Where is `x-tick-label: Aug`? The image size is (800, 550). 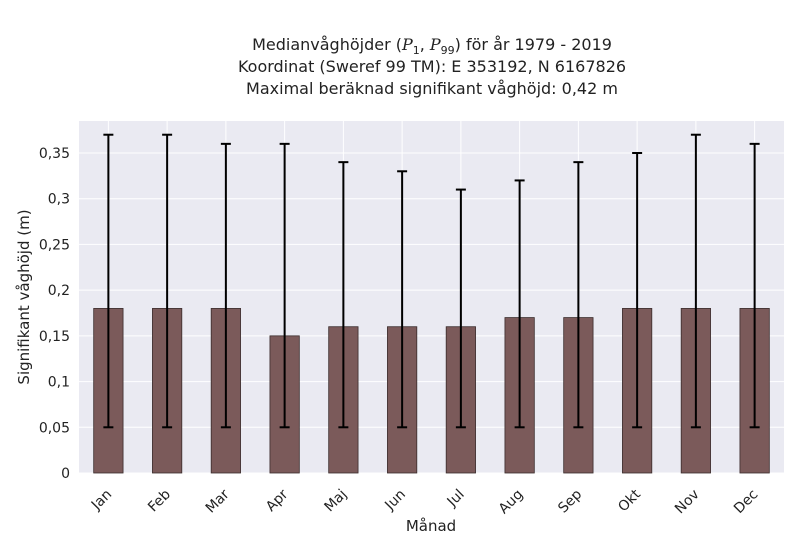 x-tick-label: Aug is located at coordinates (511, 502).